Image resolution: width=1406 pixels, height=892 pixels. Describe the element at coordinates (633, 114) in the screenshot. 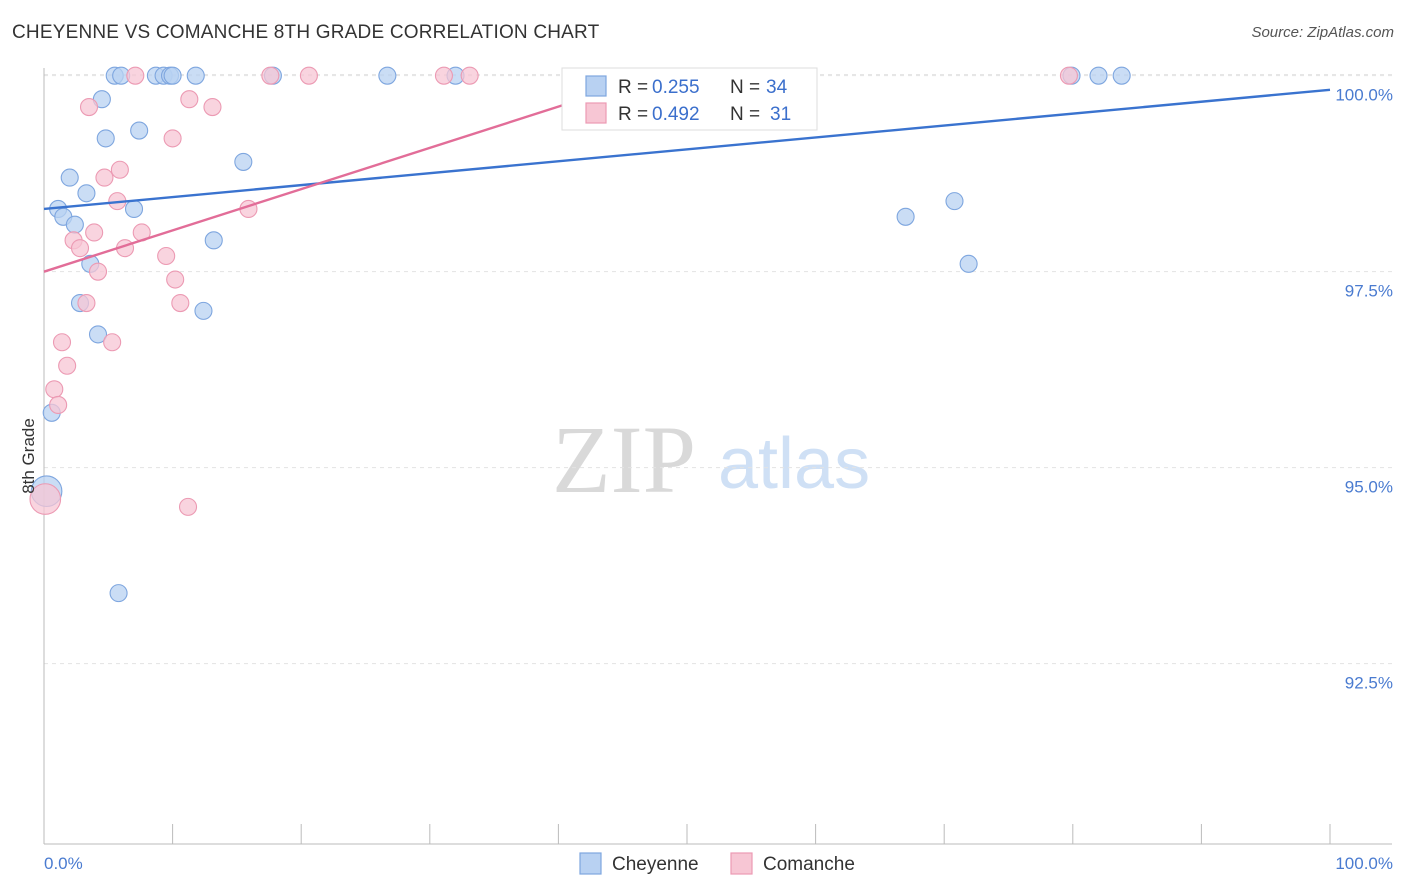

I see `legend-r-label-2: R =` at that location.